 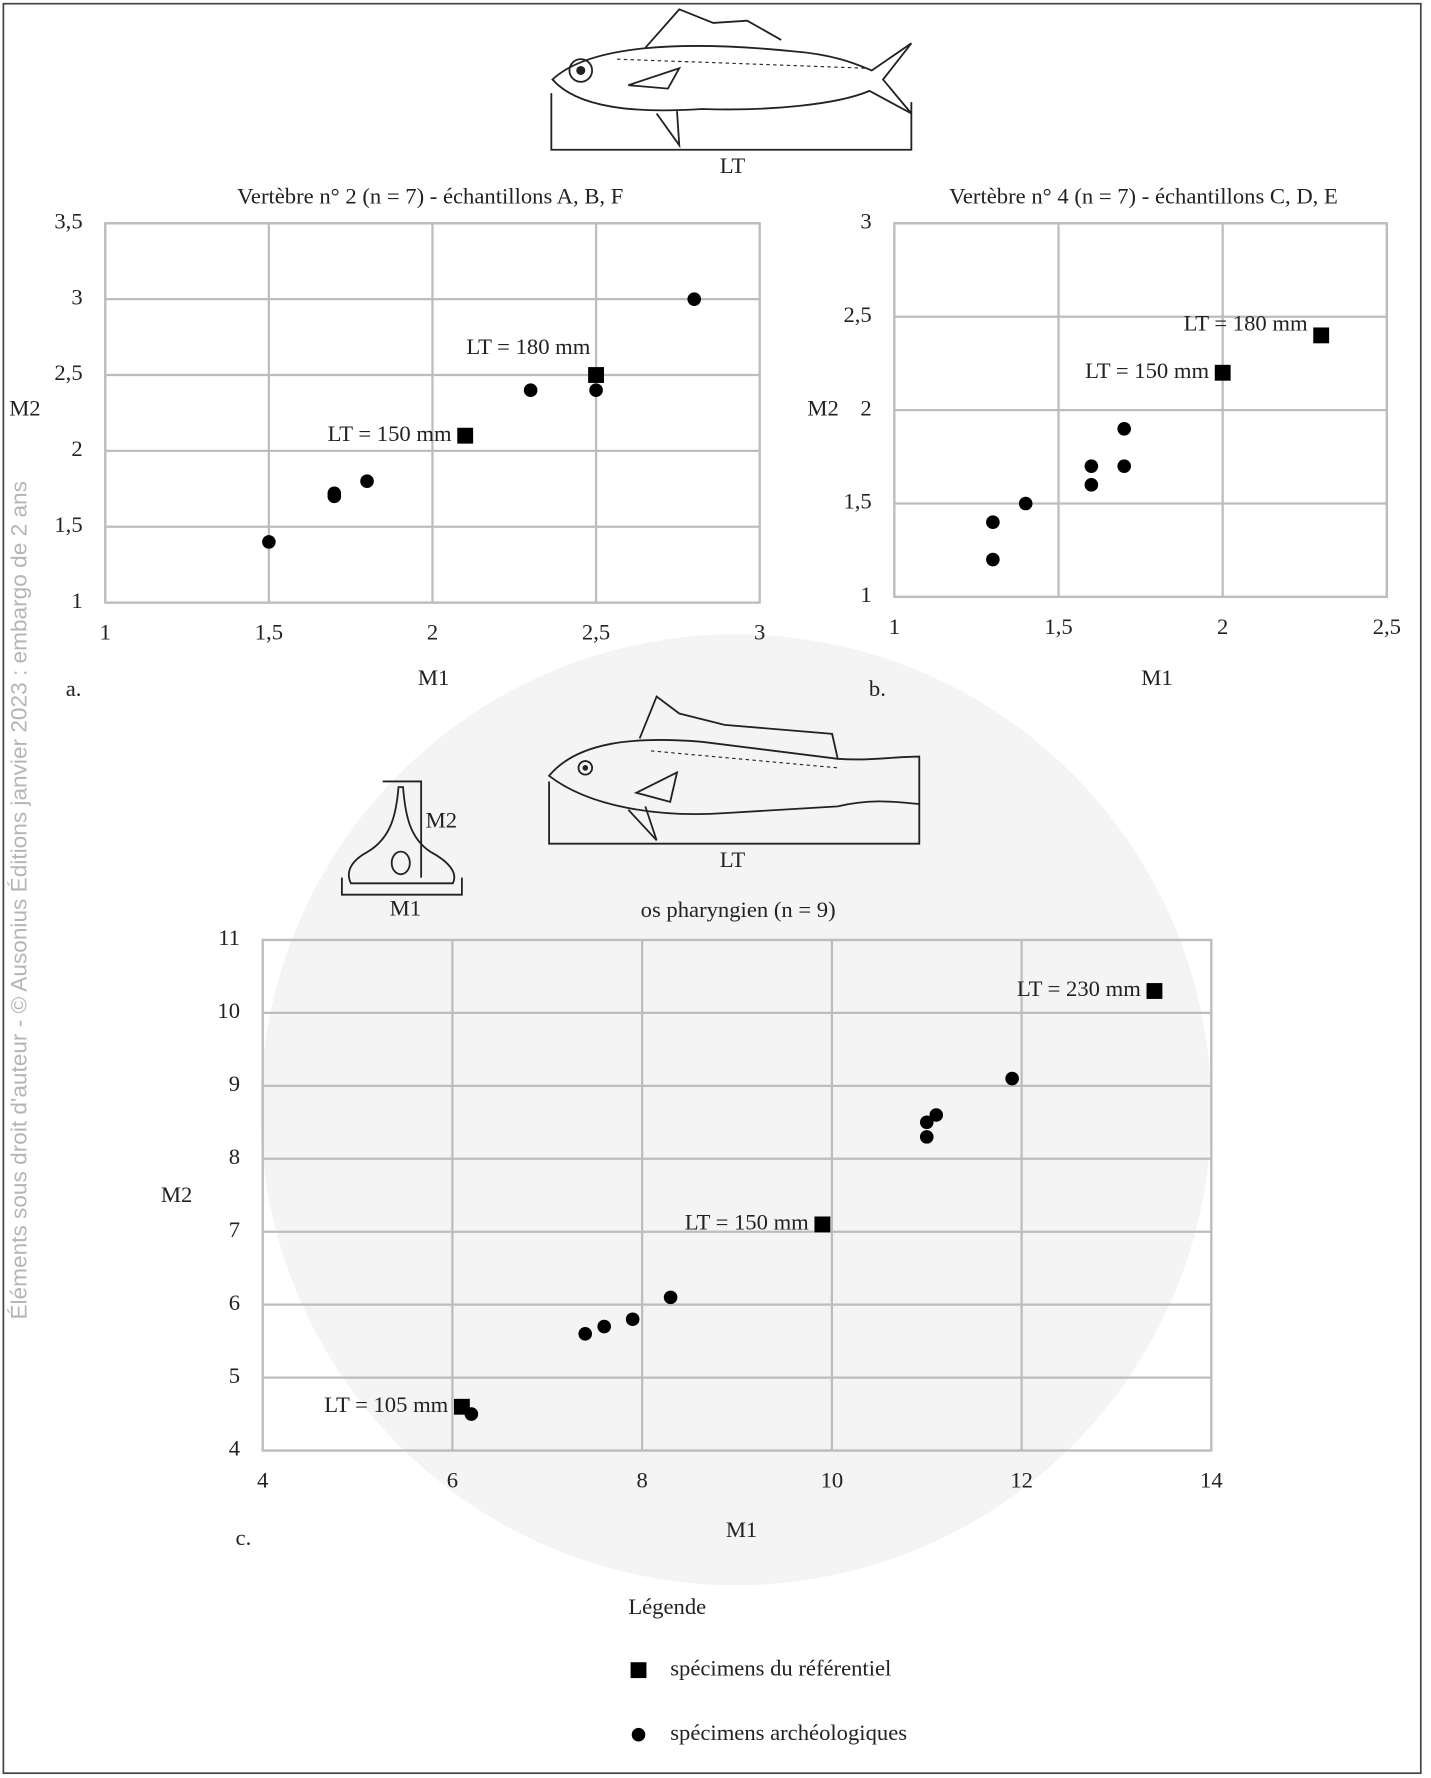 What do you see at coordinates (667, 1606) in the screenshot?
I see `legend-title: Légende` at bounding box center [667, 1606].